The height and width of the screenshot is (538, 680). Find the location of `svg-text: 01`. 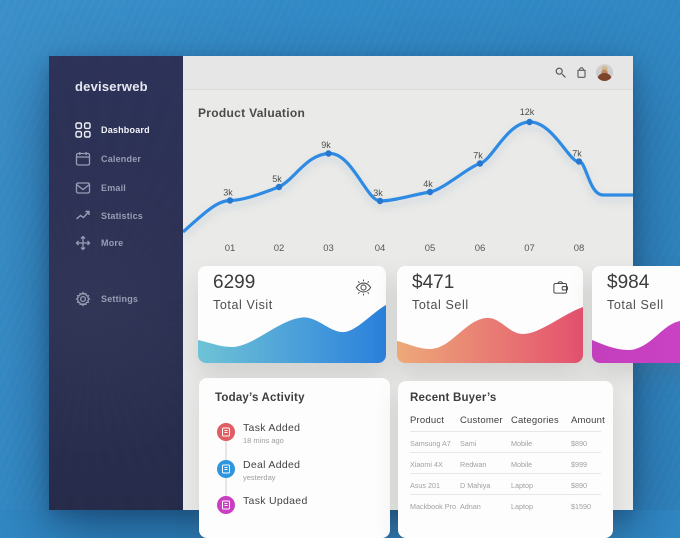

svg-text: 01 is located at coordinates (230, 248).